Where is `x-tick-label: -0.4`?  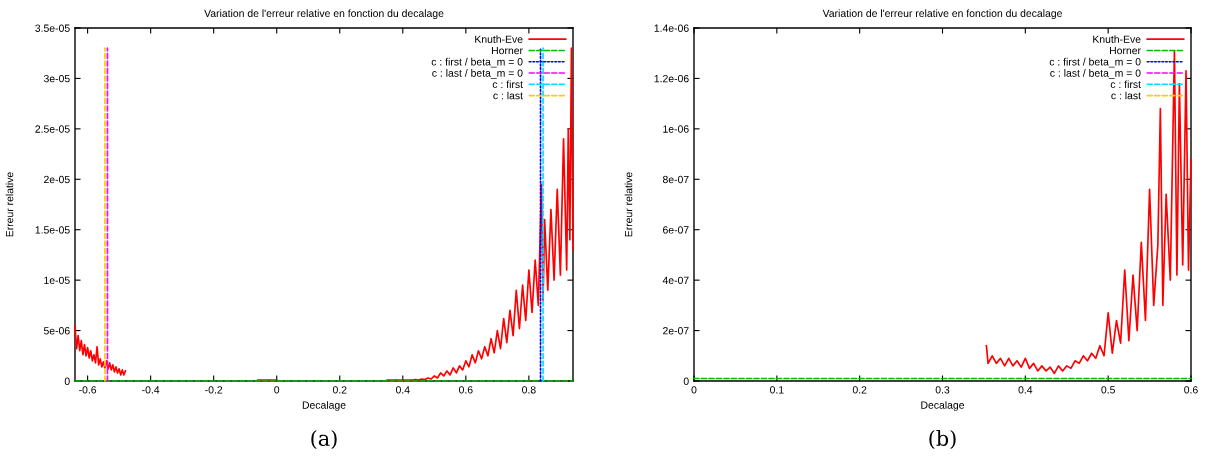 x-tick-label: -0.4 is located at coordinates (151, 390).